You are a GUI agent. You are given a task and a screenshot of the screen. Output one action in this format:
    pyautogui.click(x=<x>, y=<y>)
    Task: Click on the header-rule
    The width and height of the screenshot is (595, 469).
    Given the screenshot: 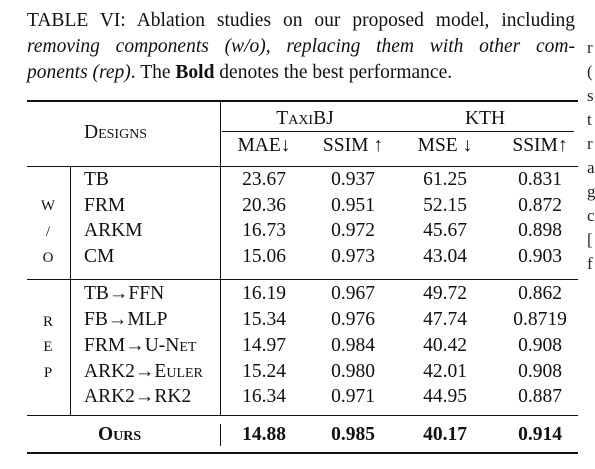 What is the action you would take?
    pyautogui.click(x=302, y=166)
    